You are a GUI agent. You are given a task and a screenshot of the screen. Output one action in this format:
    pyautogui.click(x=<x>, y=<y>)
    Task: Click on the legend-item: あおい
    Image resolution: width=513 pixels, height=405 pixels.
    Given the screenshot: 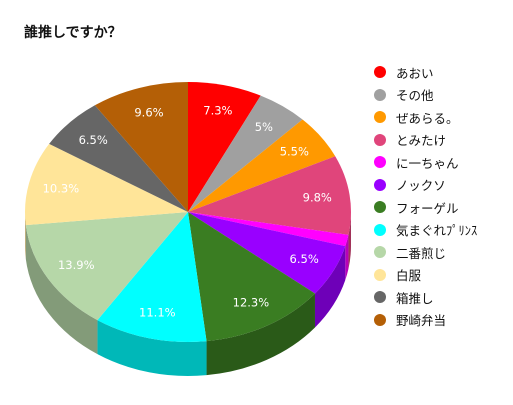 What is the action you would take?
    pyautogui.click(x=425, y=72)
    